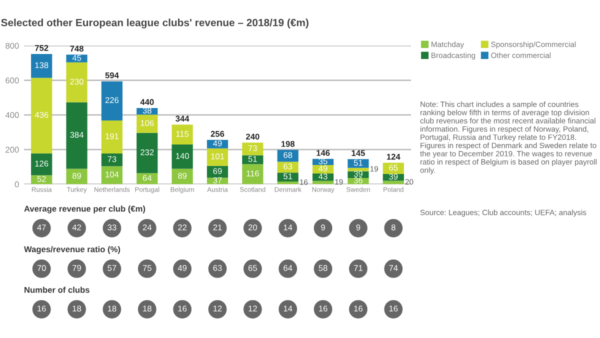 The height and width of the screenshot is (338, 600). Describe the element at coordinates (147, 102) in the screenshot. I see `total-label: 440` at that location.